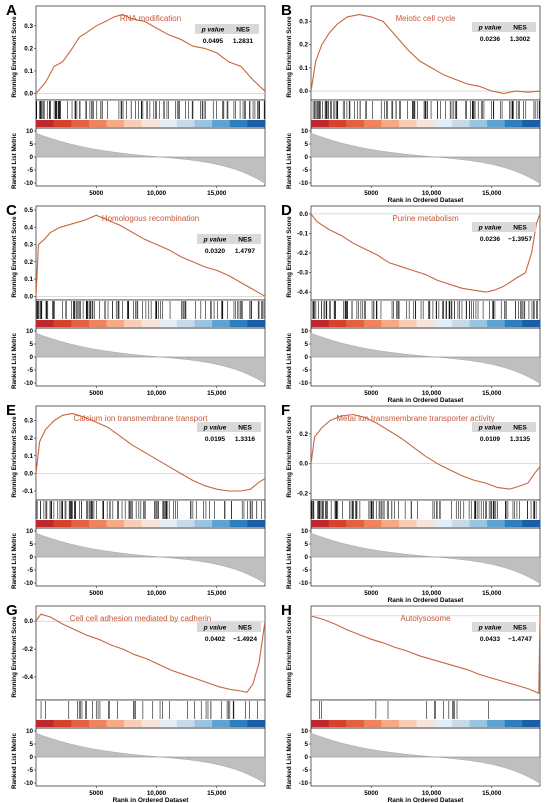 The height and width of the screenshot is (803, 550). I want to click on x-axis-label: Rank in Ordered Dataset, so click(151, 800).